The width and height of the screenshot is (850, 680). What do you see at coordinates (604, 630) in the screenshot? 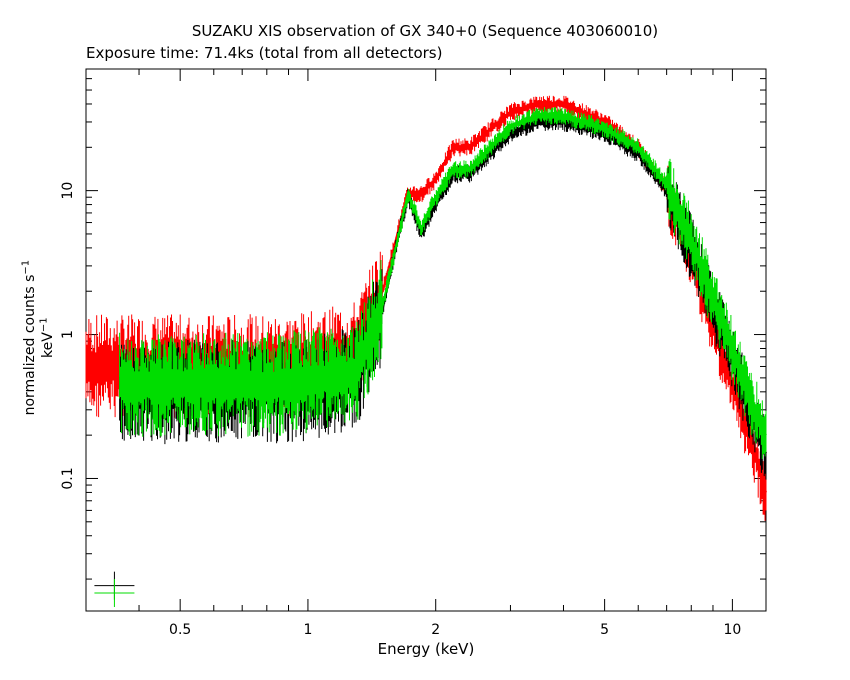
I see `x-tick-label: 5` at bounding box center [604, 630].